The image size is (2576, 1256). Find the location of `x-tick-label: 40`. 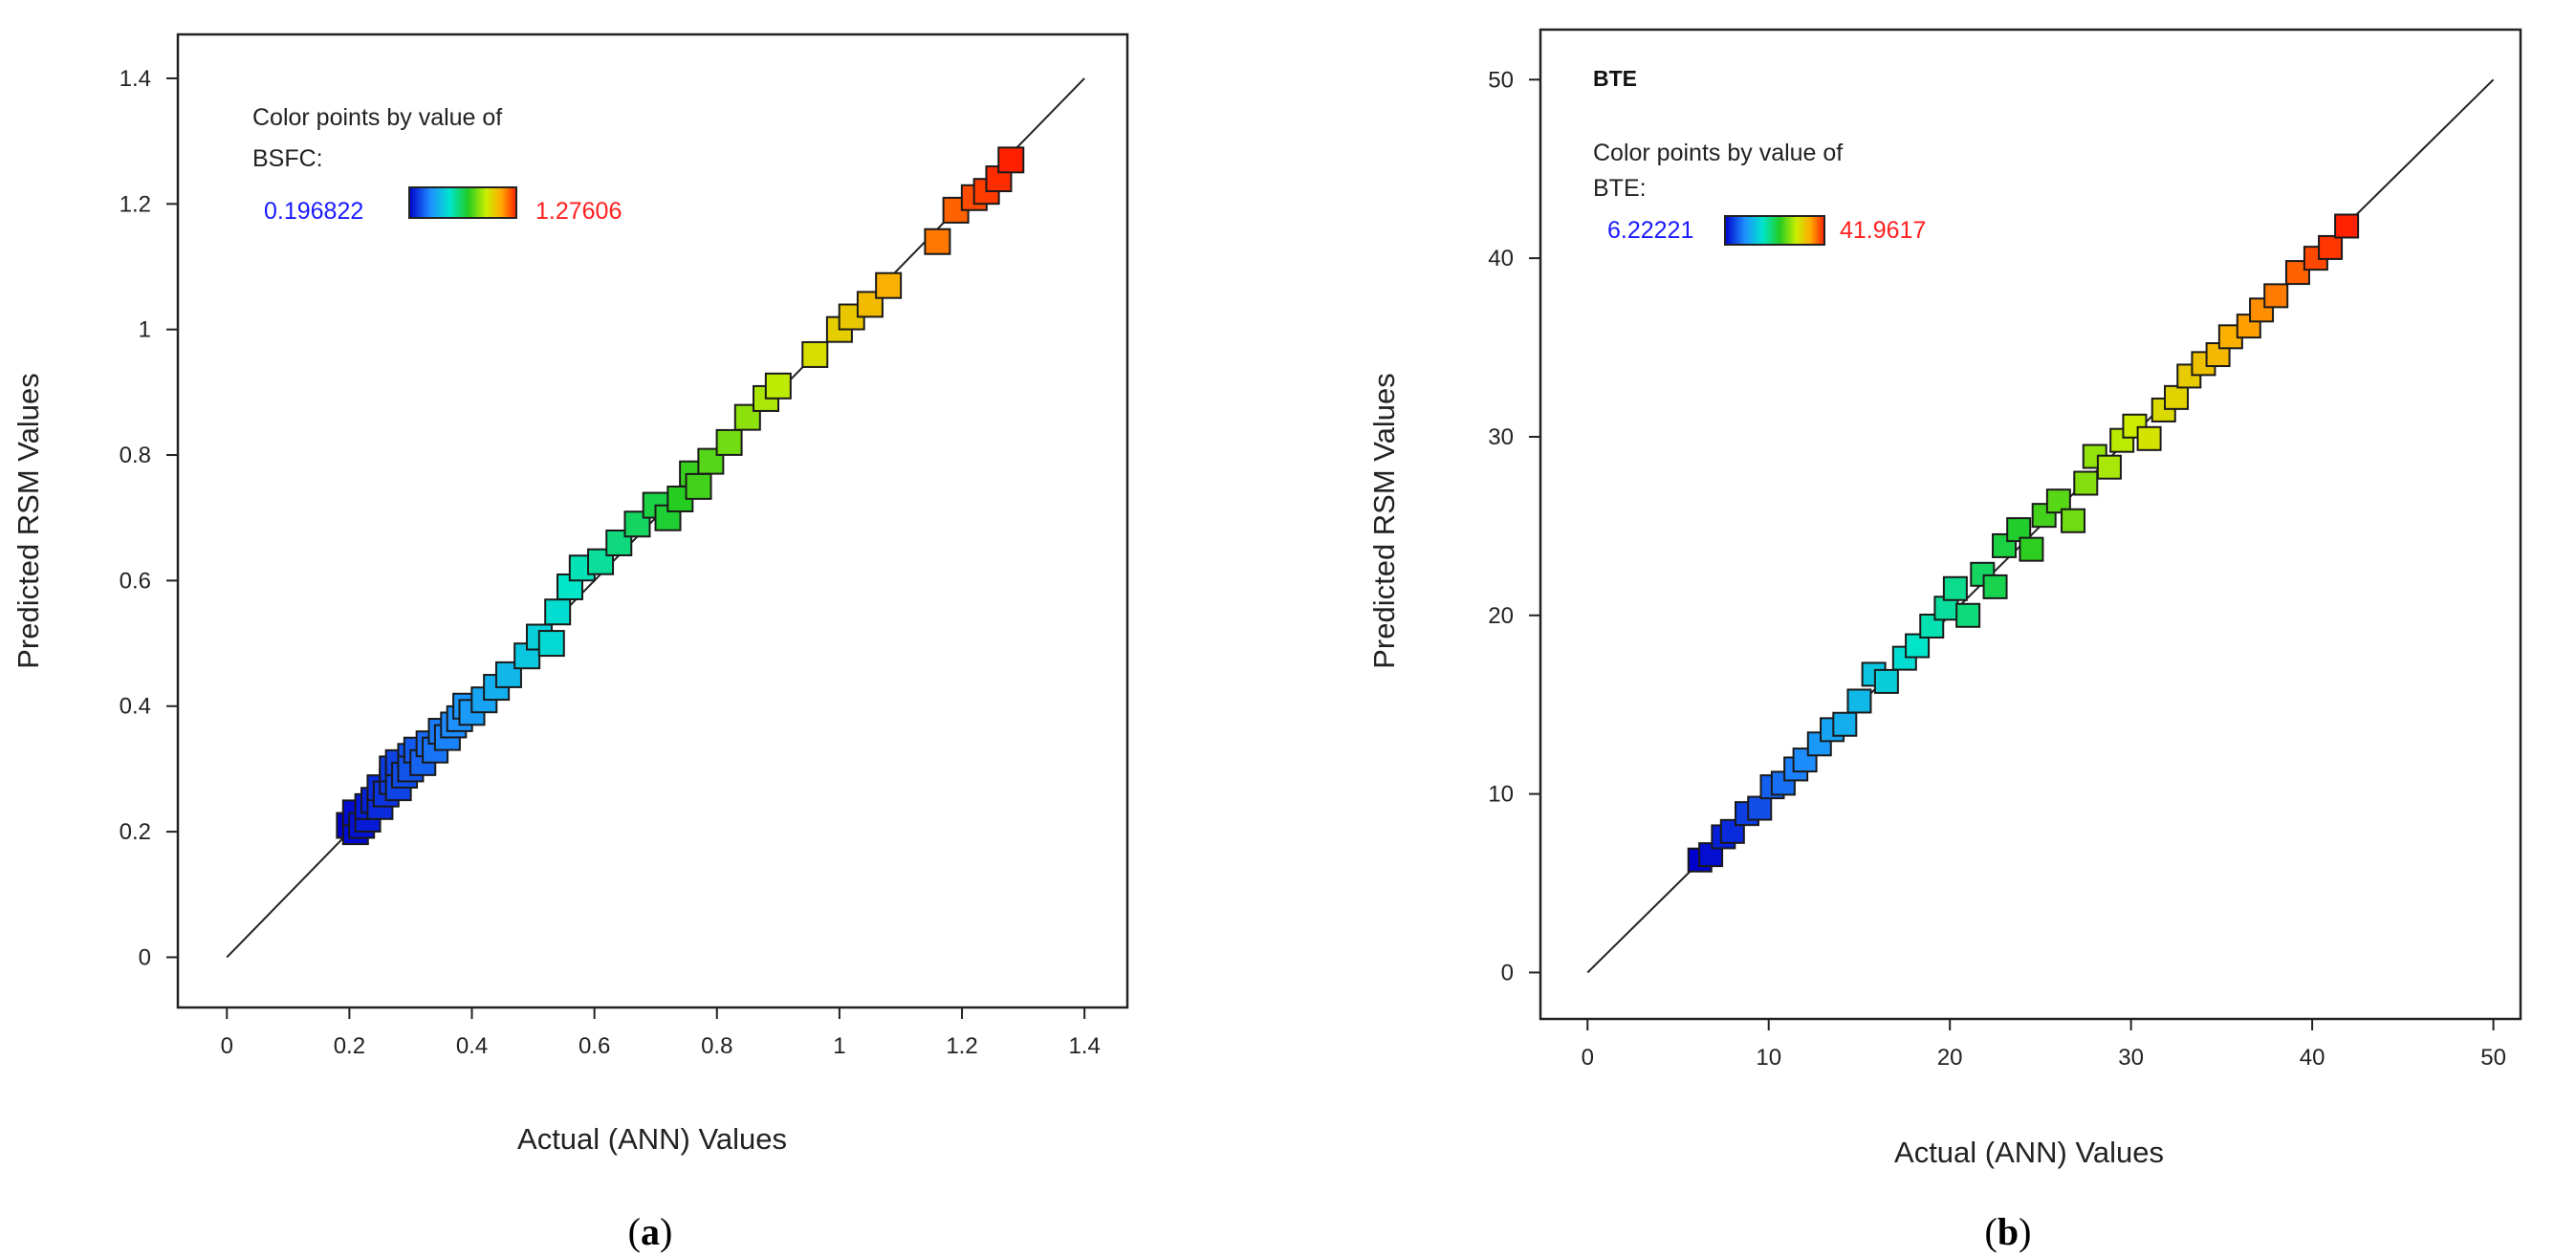

x-tick-label: 40 is located at coordinates (2312, 1058).